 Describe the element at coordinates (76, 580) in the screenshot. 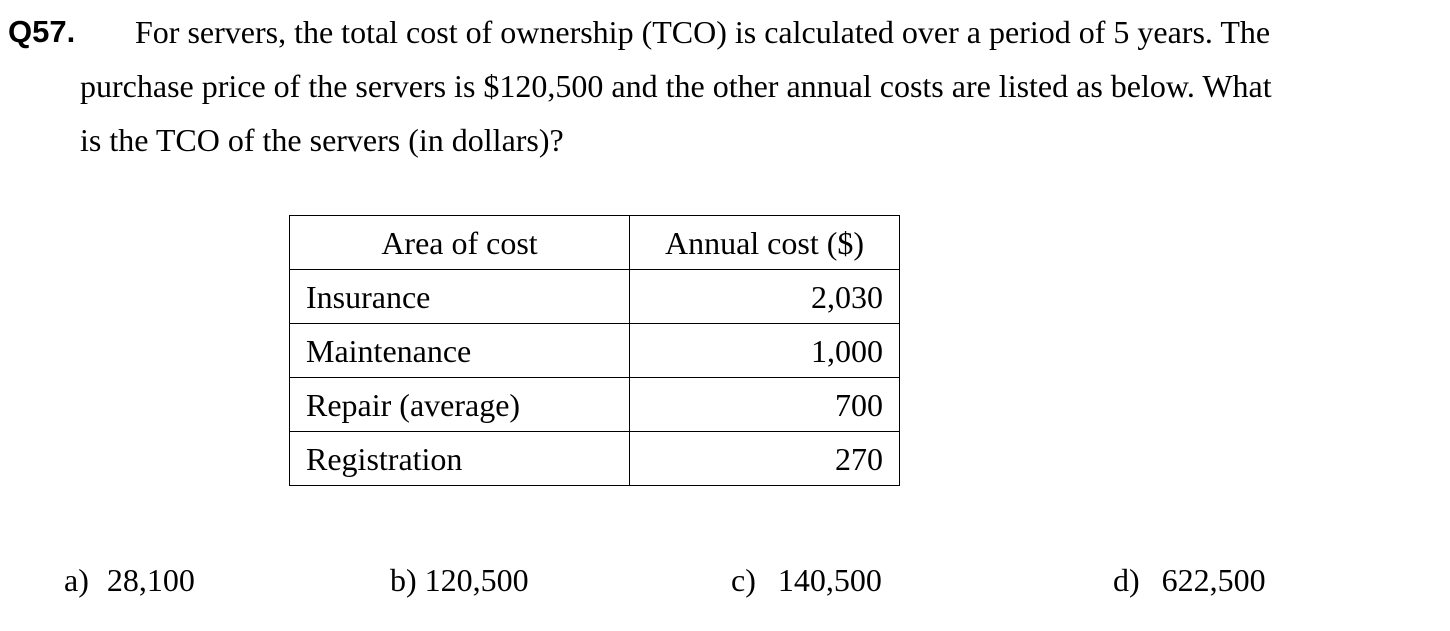

I see `option-a-label: a)` at that location.